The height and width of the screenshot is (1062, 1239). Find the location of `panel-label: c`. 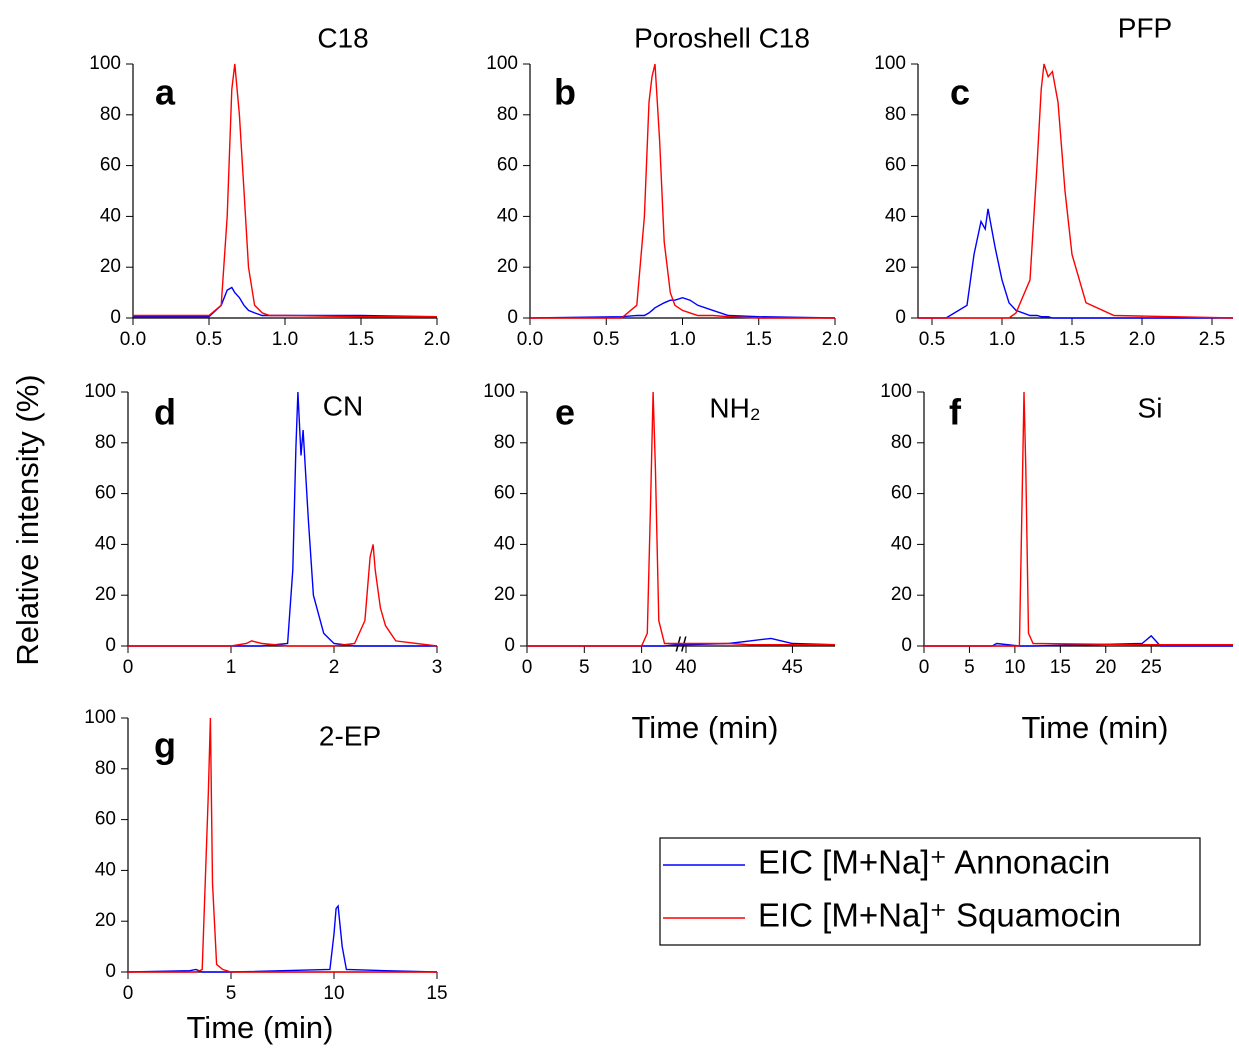

panel-label: c is located at coordinates (960, 92).